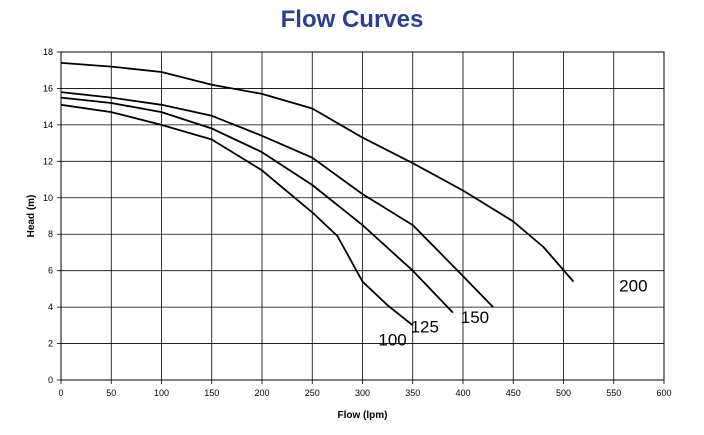  Describe the element at coordinates (512, 313) in the screenshot. I see `series-labels: 100 125 150 200` at that location.